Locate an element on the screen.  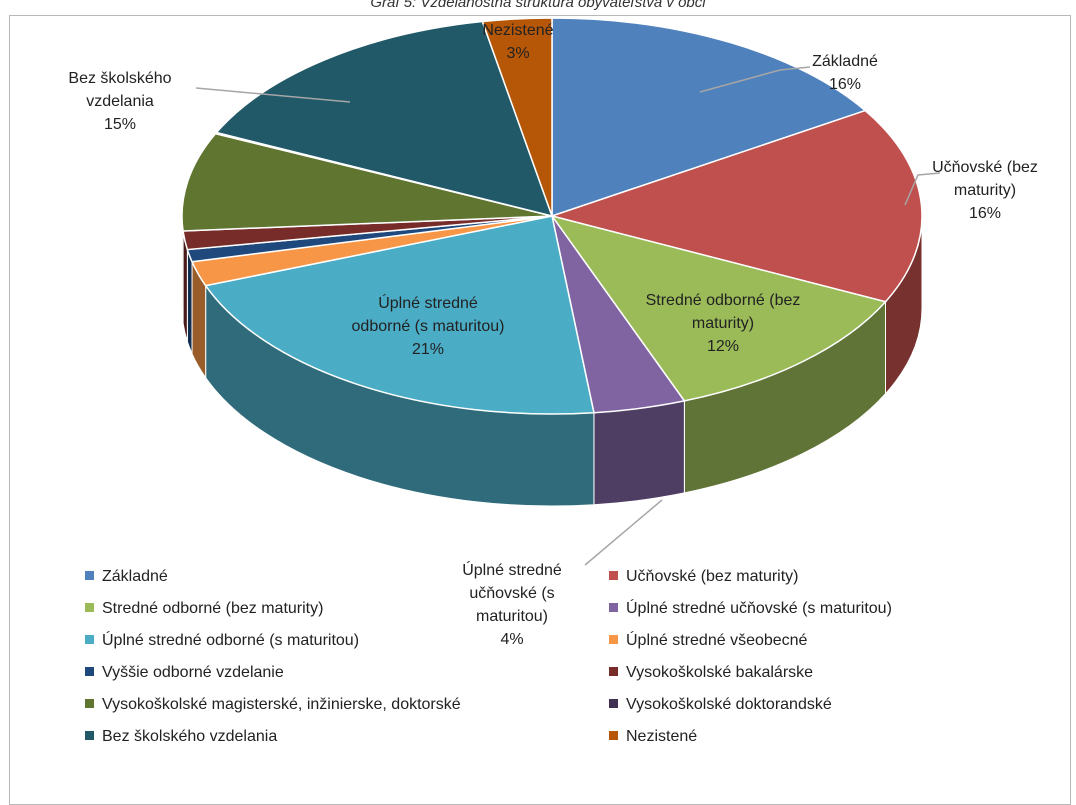
legend-label: Učňovské (bez maturity) is located at coordinates (712, 576).